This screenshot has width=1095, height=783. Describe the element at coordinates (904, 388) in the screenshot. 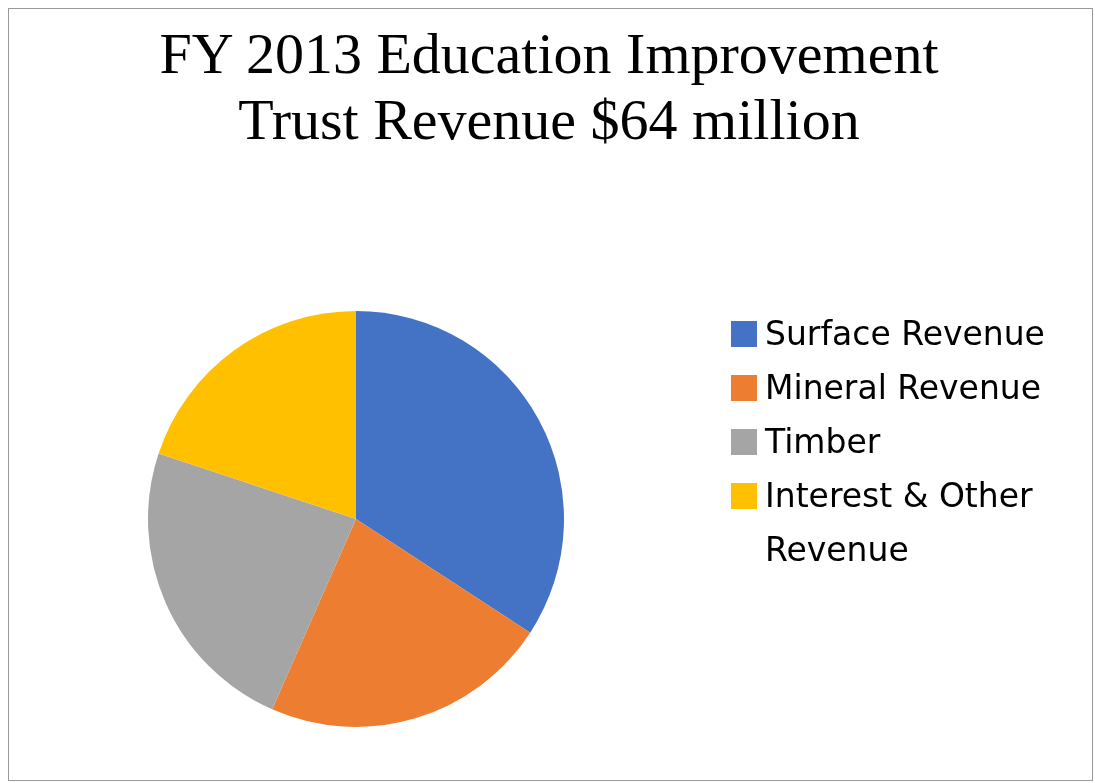

I see `legend-label: Mineral Revenue` at that location.